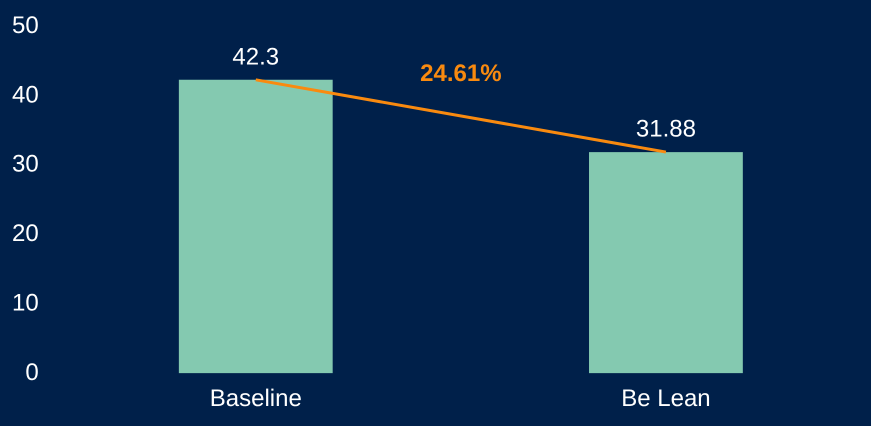 Image resolution: width=871 pixels, height=426 pixels. What do you see at coordinates (25, 94) in the screenshot?
I see `y-tick-label: 40` at bounding box center [25, 94].